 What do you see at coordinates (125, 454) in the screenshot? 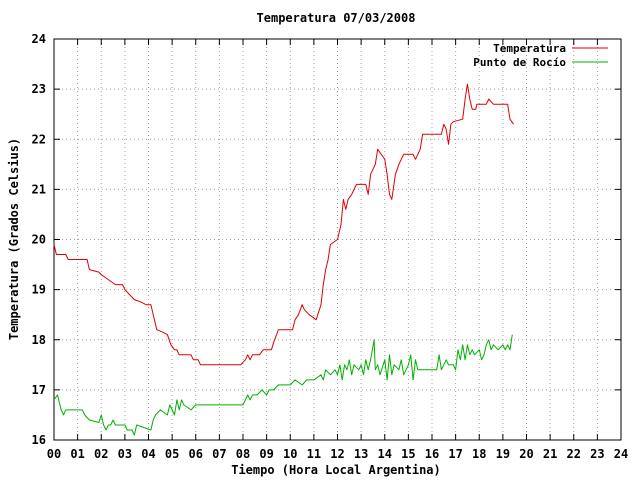
I see `x-tick-label: 03` at bounding box center [125, 454].